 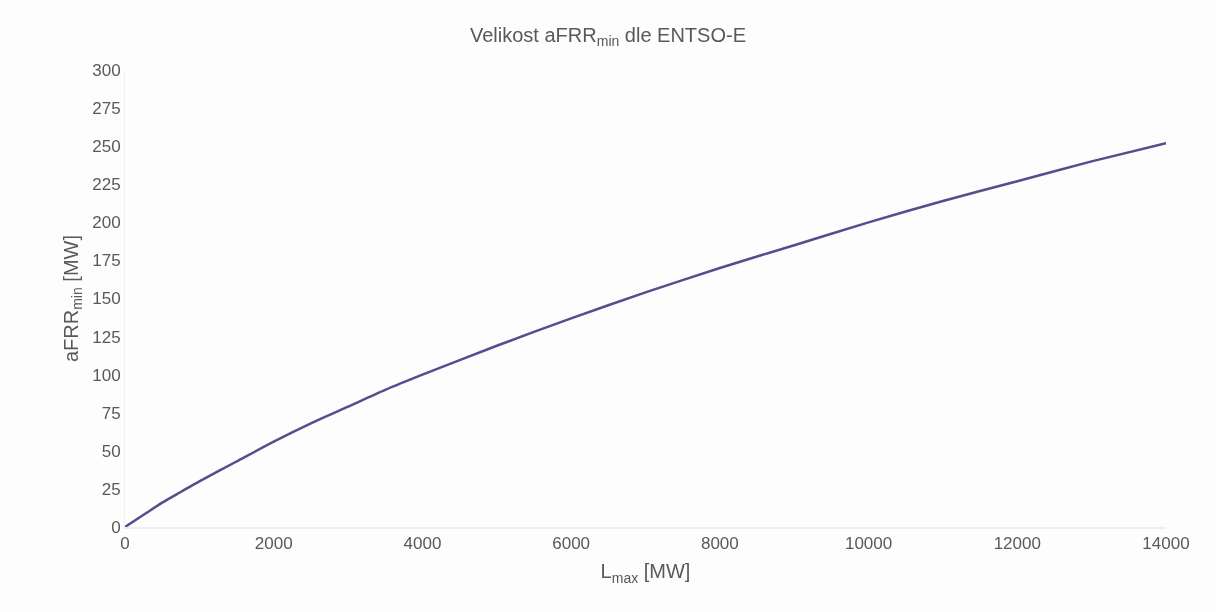 I want to click on x-axis-title: L$_{max}$ [MW], so click(x=645, y=573).